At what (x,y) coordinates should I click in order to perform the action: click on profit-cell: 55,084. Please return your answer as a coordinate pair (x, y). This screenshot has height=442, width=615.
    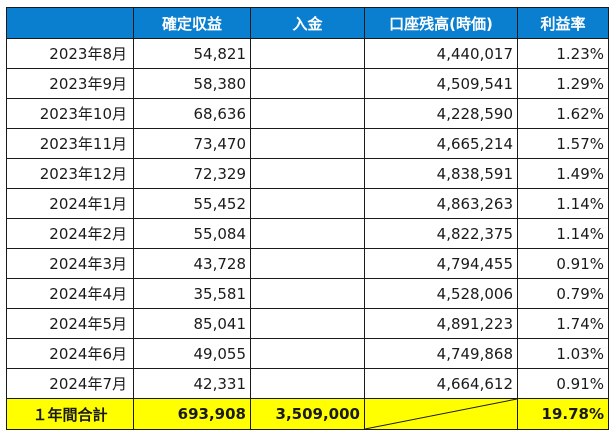
    Looking at the image, I should click on (192, 233).